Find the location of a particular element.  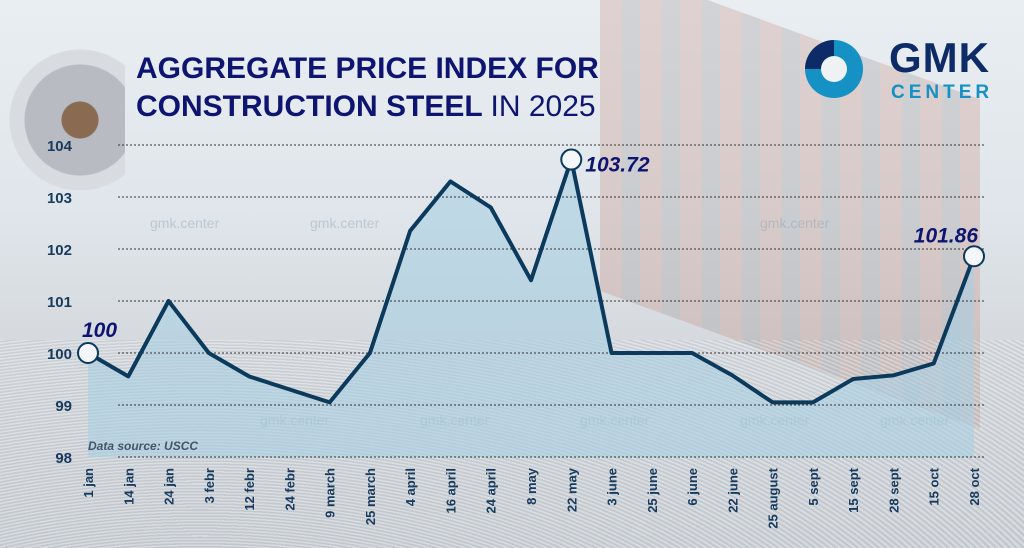

y-tick-label: 104 is located at coordinates (60, 146).